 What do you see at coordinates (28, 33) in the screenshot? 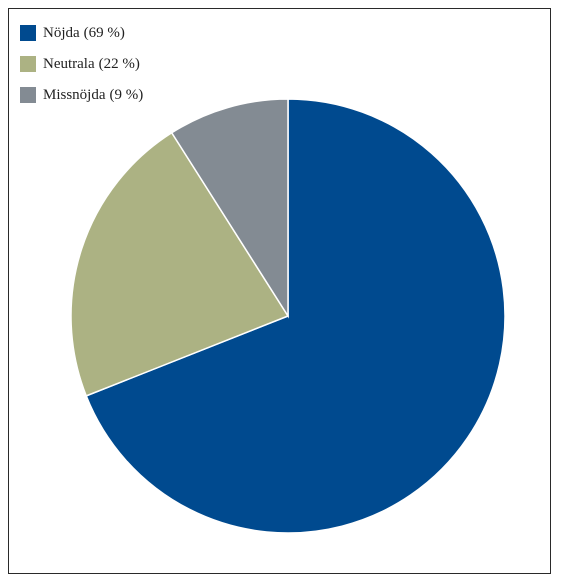
I see `legend-swatch-nojda` at bounding box center [28, 33].